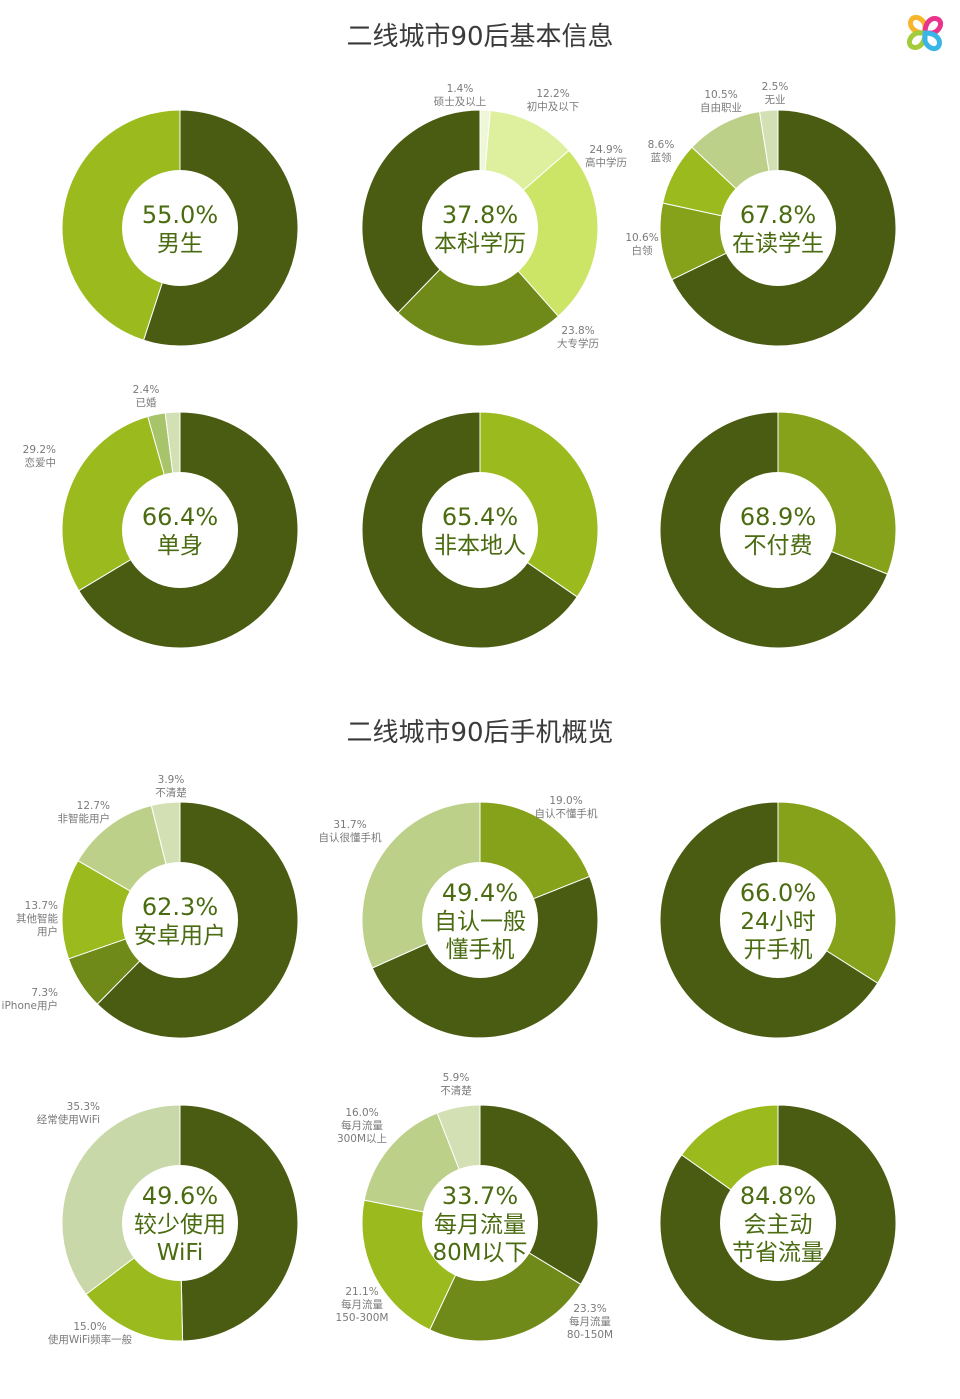 The width and height of the screenshot is (960, 1399). Describe the element at coordinates (146, 396) in the screenshot. I see `slice-label: 2.4%已婚` at that location.